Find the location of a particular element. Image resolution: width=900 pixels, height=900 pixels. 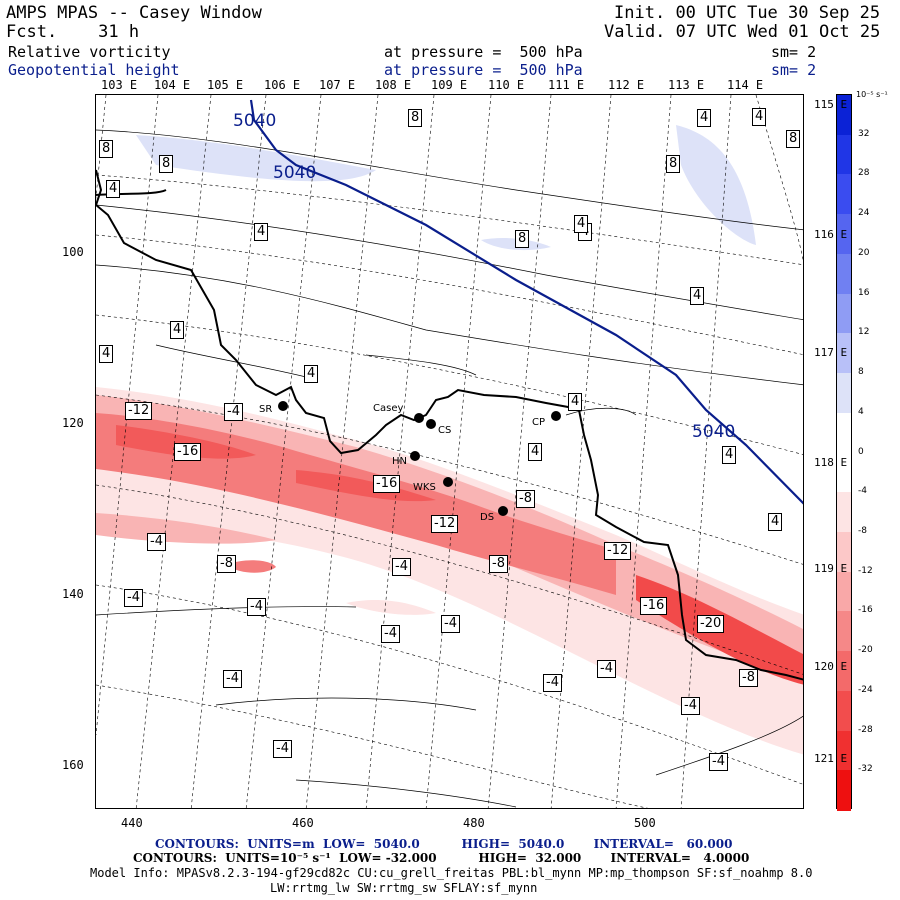

legend-value: -12 is located at coordinates (865, 570).